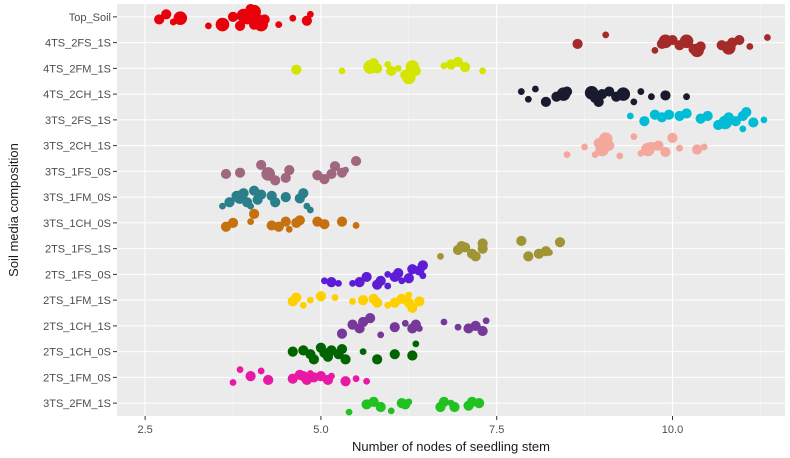  Describe the element at coordinates (77, 224) in the screenshot. I see `y-tick-label: 3TS_1CH_0S` at that location.